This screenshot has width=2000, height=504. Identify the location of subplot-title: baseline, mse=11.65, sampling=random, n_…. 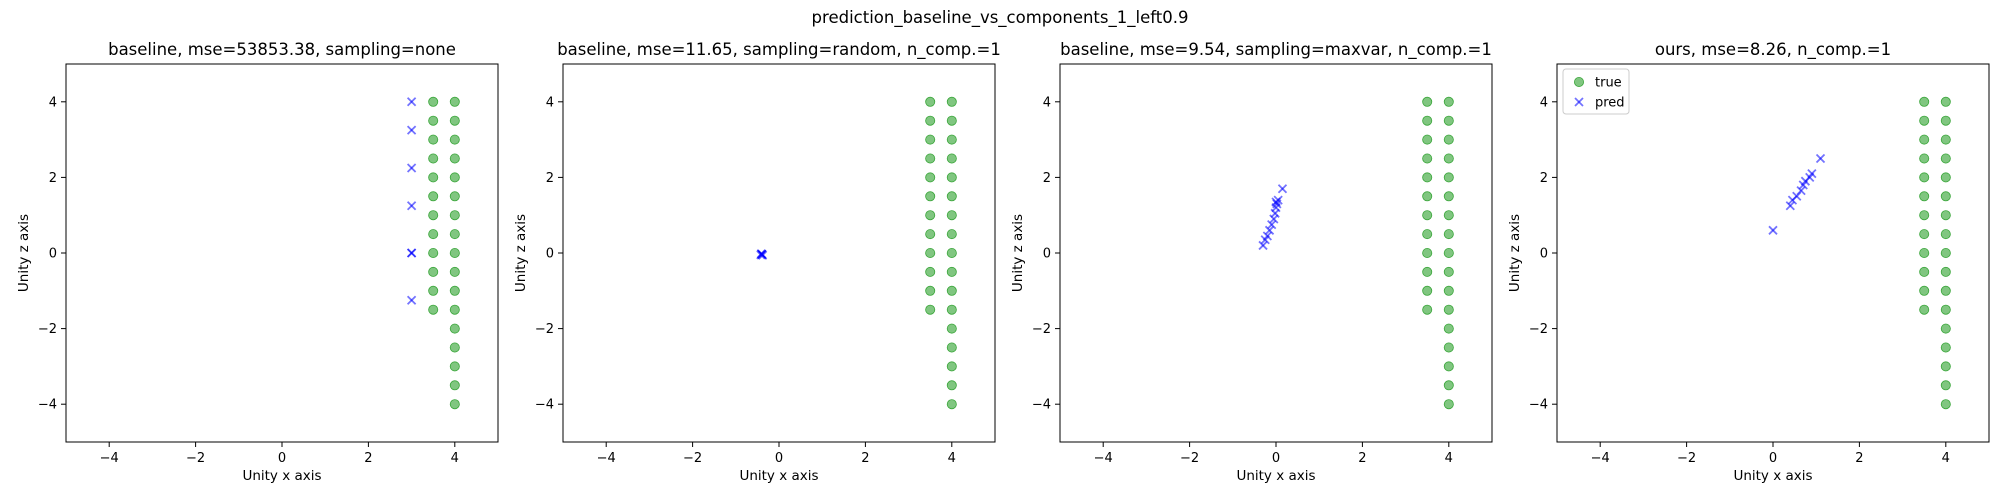
(779, 50).